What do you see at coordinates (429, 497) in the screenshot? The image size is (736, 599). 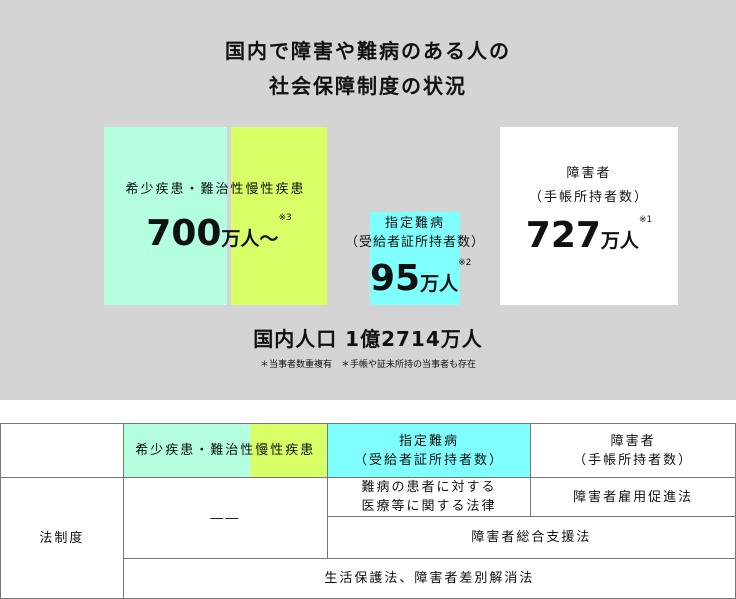 I see `designated-law-cell: 難病の患者に対する 医療等に関する法律` at bounding box center [429, 497].